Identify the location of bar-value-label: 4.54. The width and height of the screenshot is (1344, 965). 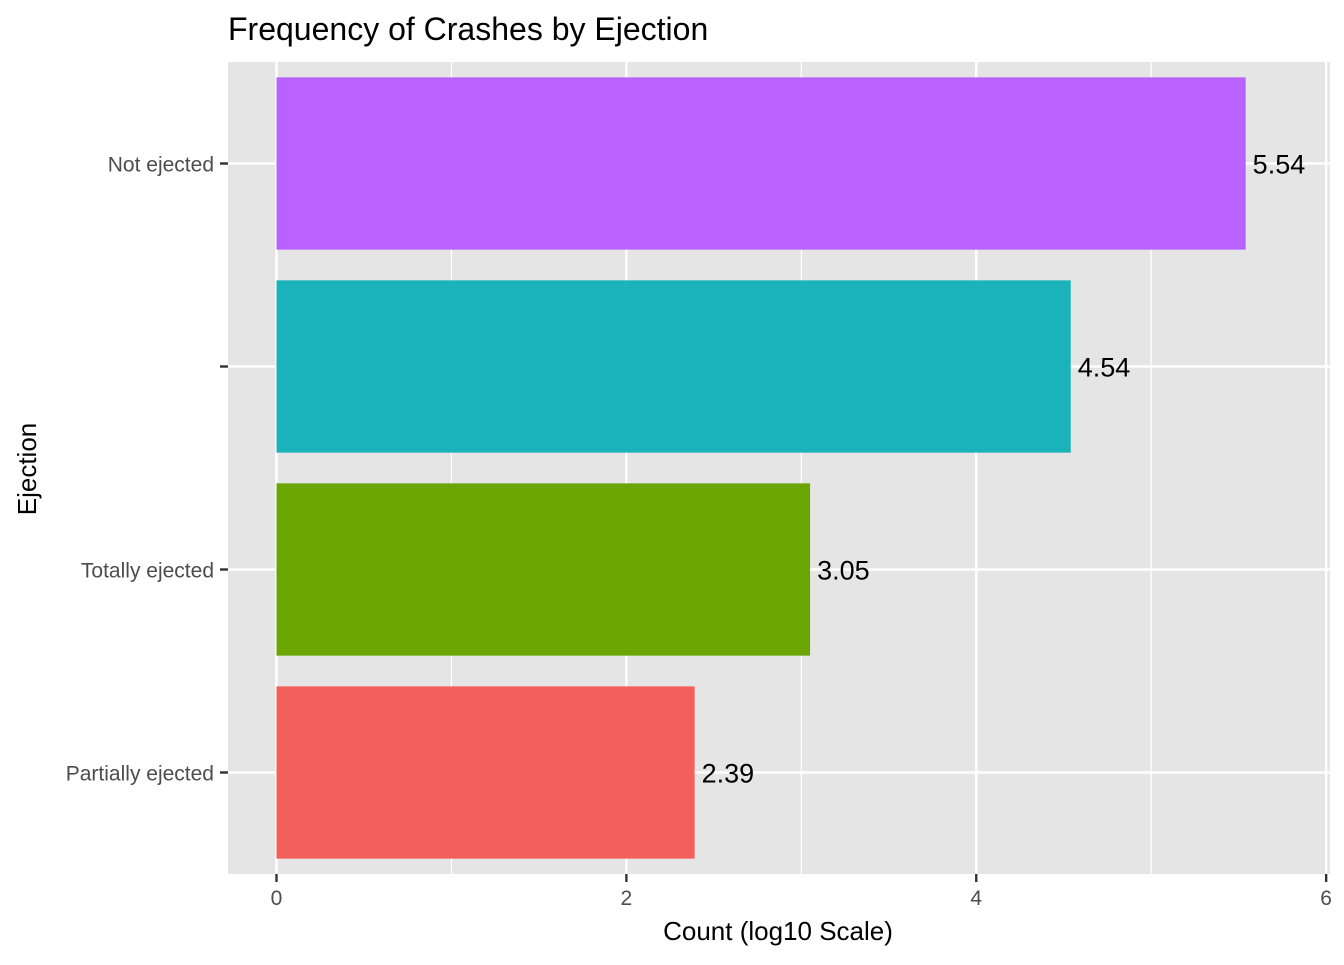
(1104, 368).